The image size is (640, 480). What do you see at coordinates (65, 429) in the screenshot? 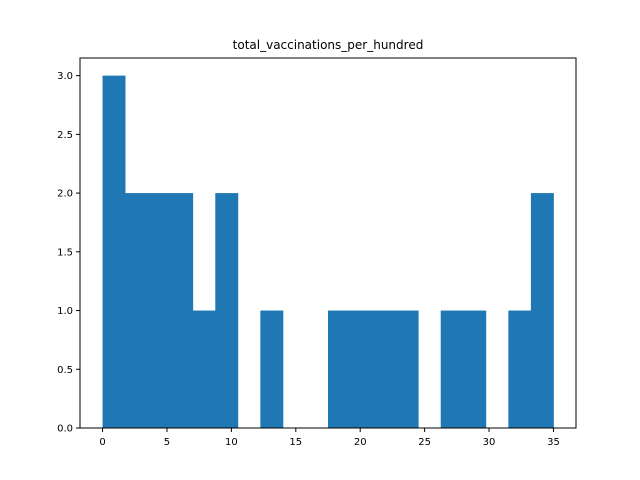
I see `y-tick-label: 0.0` at bounding box center [65, 429].